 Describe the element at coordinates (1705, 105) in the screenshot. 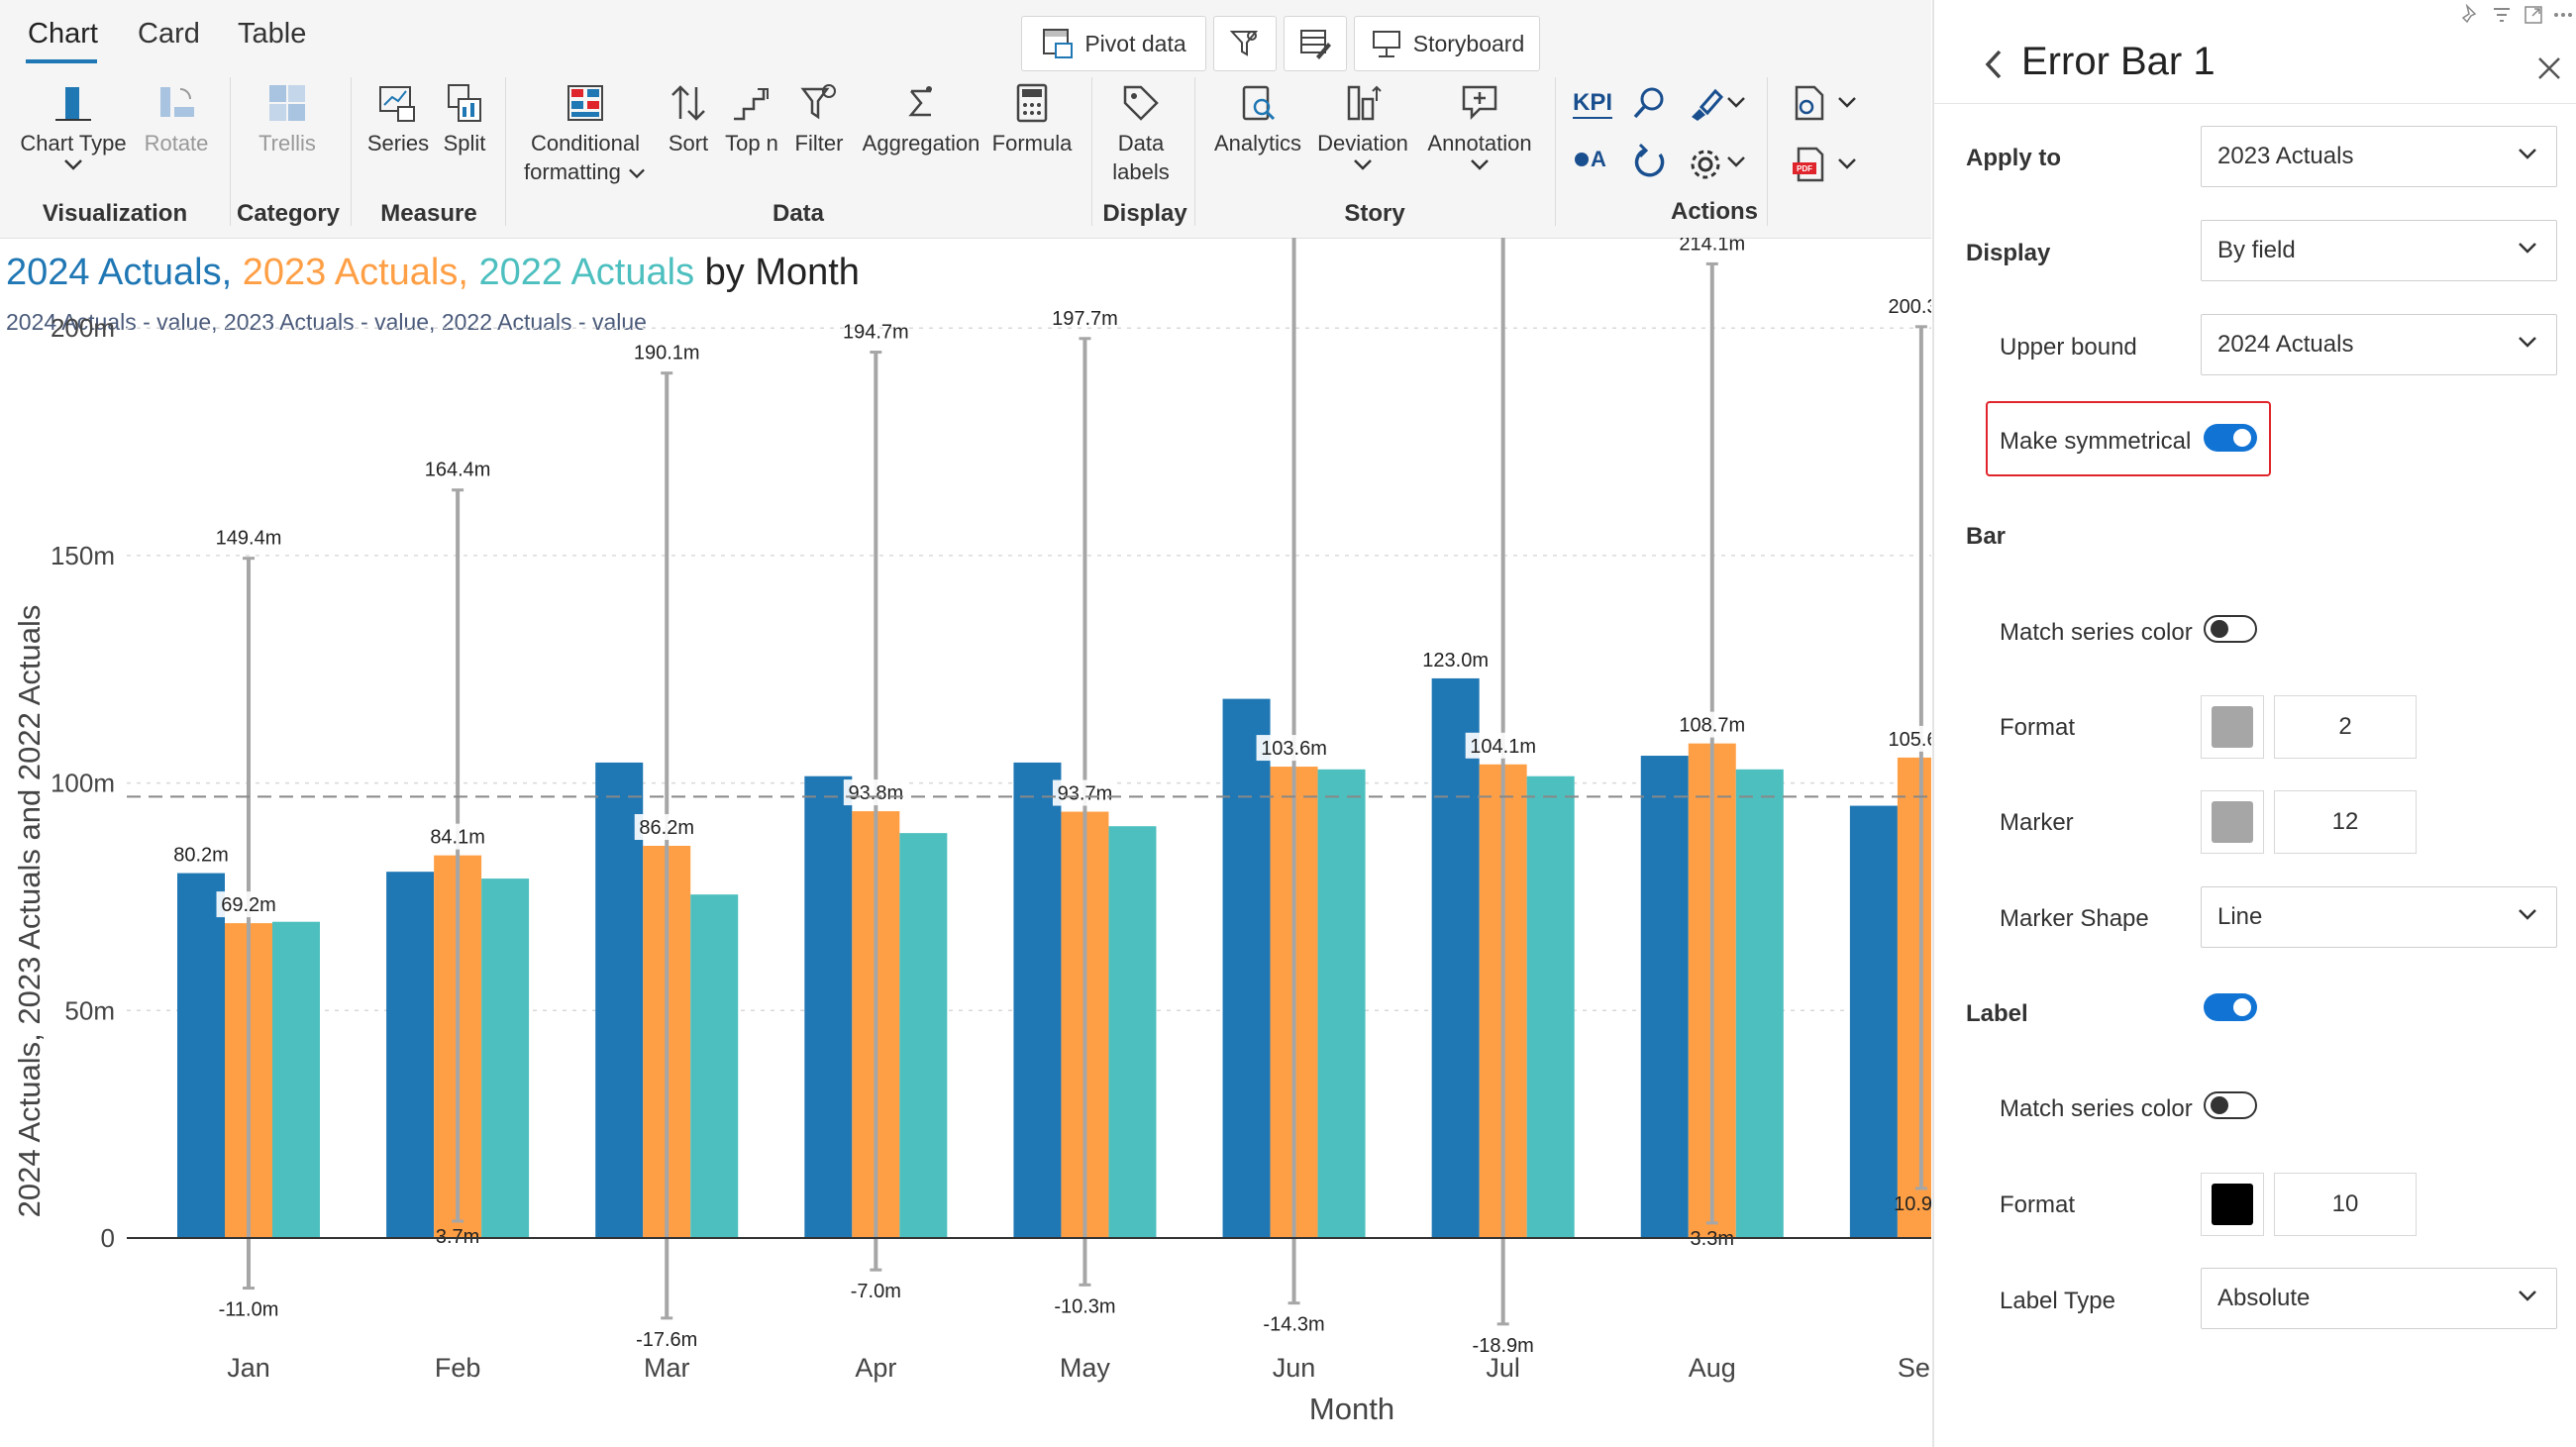

I see `paint-brush-icon` at that location.